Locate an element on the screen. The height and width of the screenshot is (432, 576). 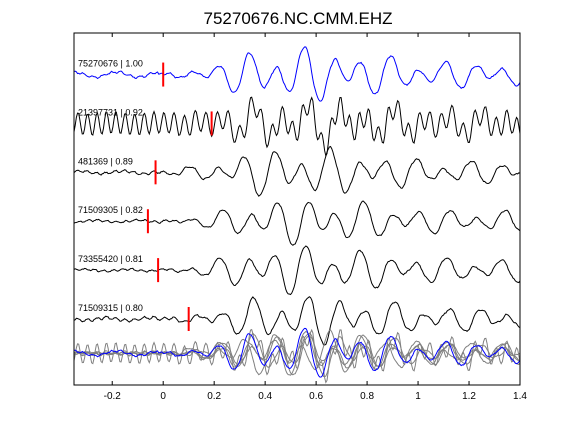
trace-label: 71509305 | 0.82 is located at coordinates (110, 210).